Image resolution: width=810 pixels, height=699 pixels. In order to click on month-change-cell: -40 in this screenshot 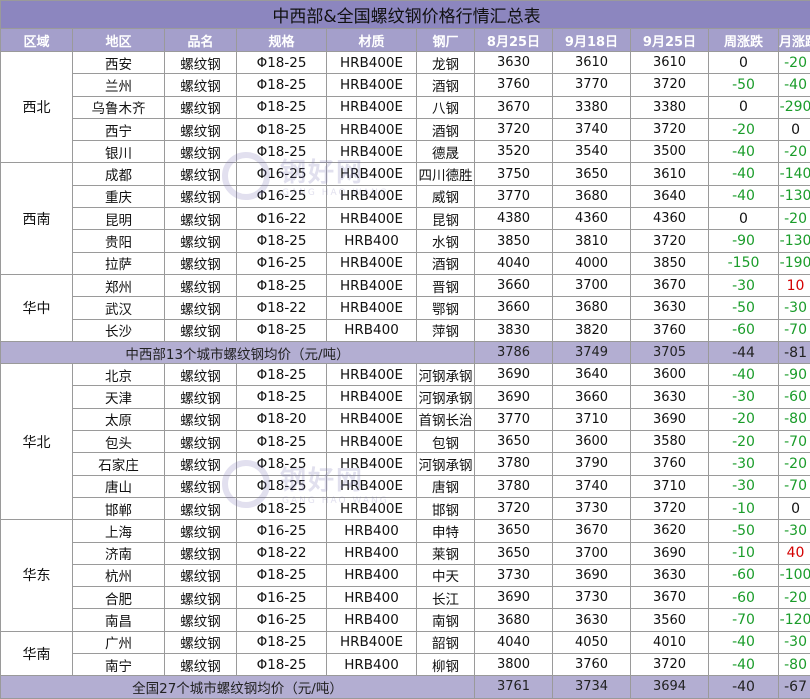, I will do `click(794, 85)`.